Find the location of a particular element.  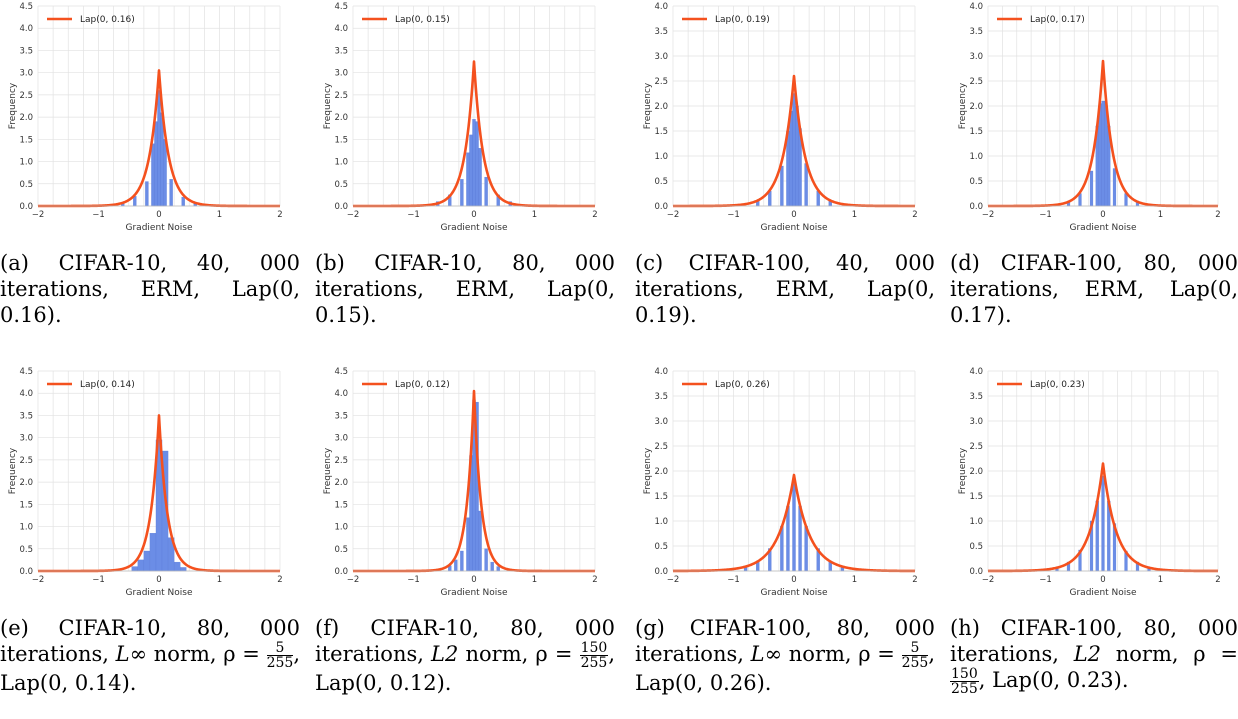

legend-label: Lap(0, 0.15) is located at coordinates (422, 20).